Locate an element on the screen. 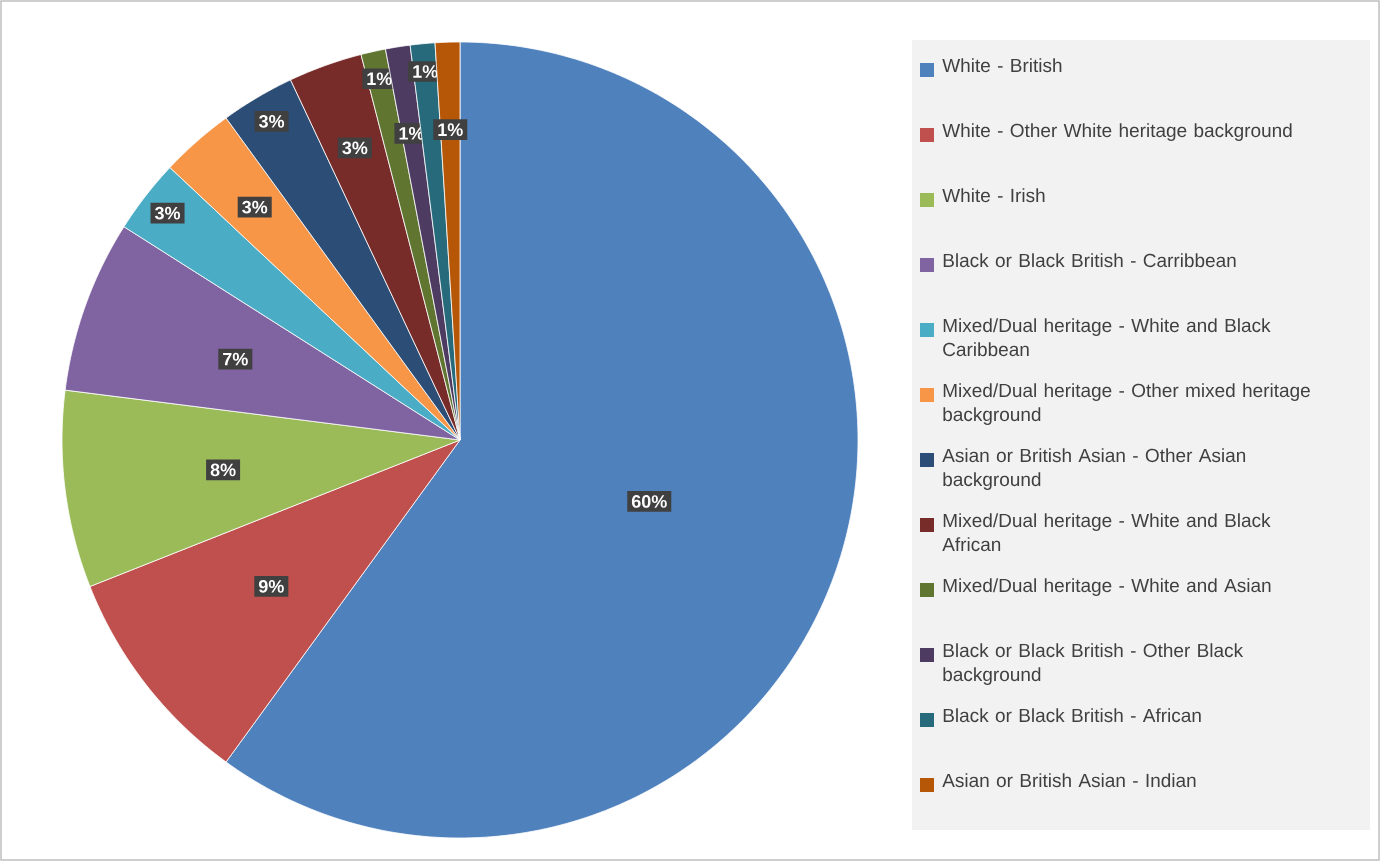  data-label: 8% is located at coordinates (223, 470).